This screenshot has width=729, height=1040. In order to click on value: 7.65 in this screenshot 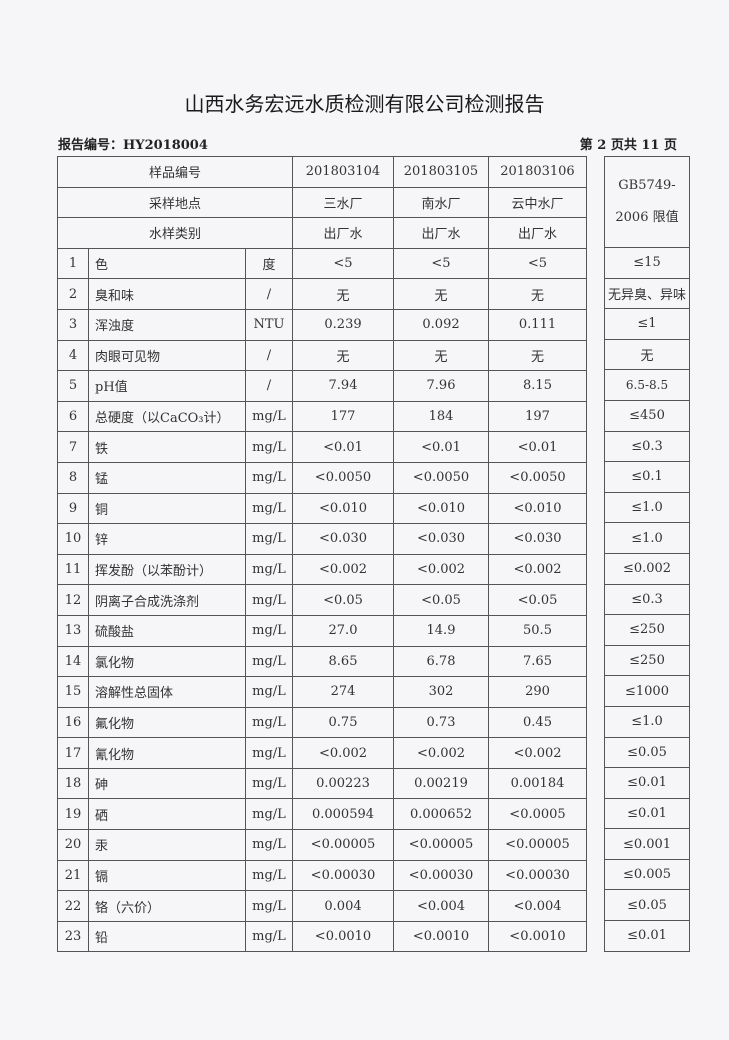, I will do `click(537, 661)`.